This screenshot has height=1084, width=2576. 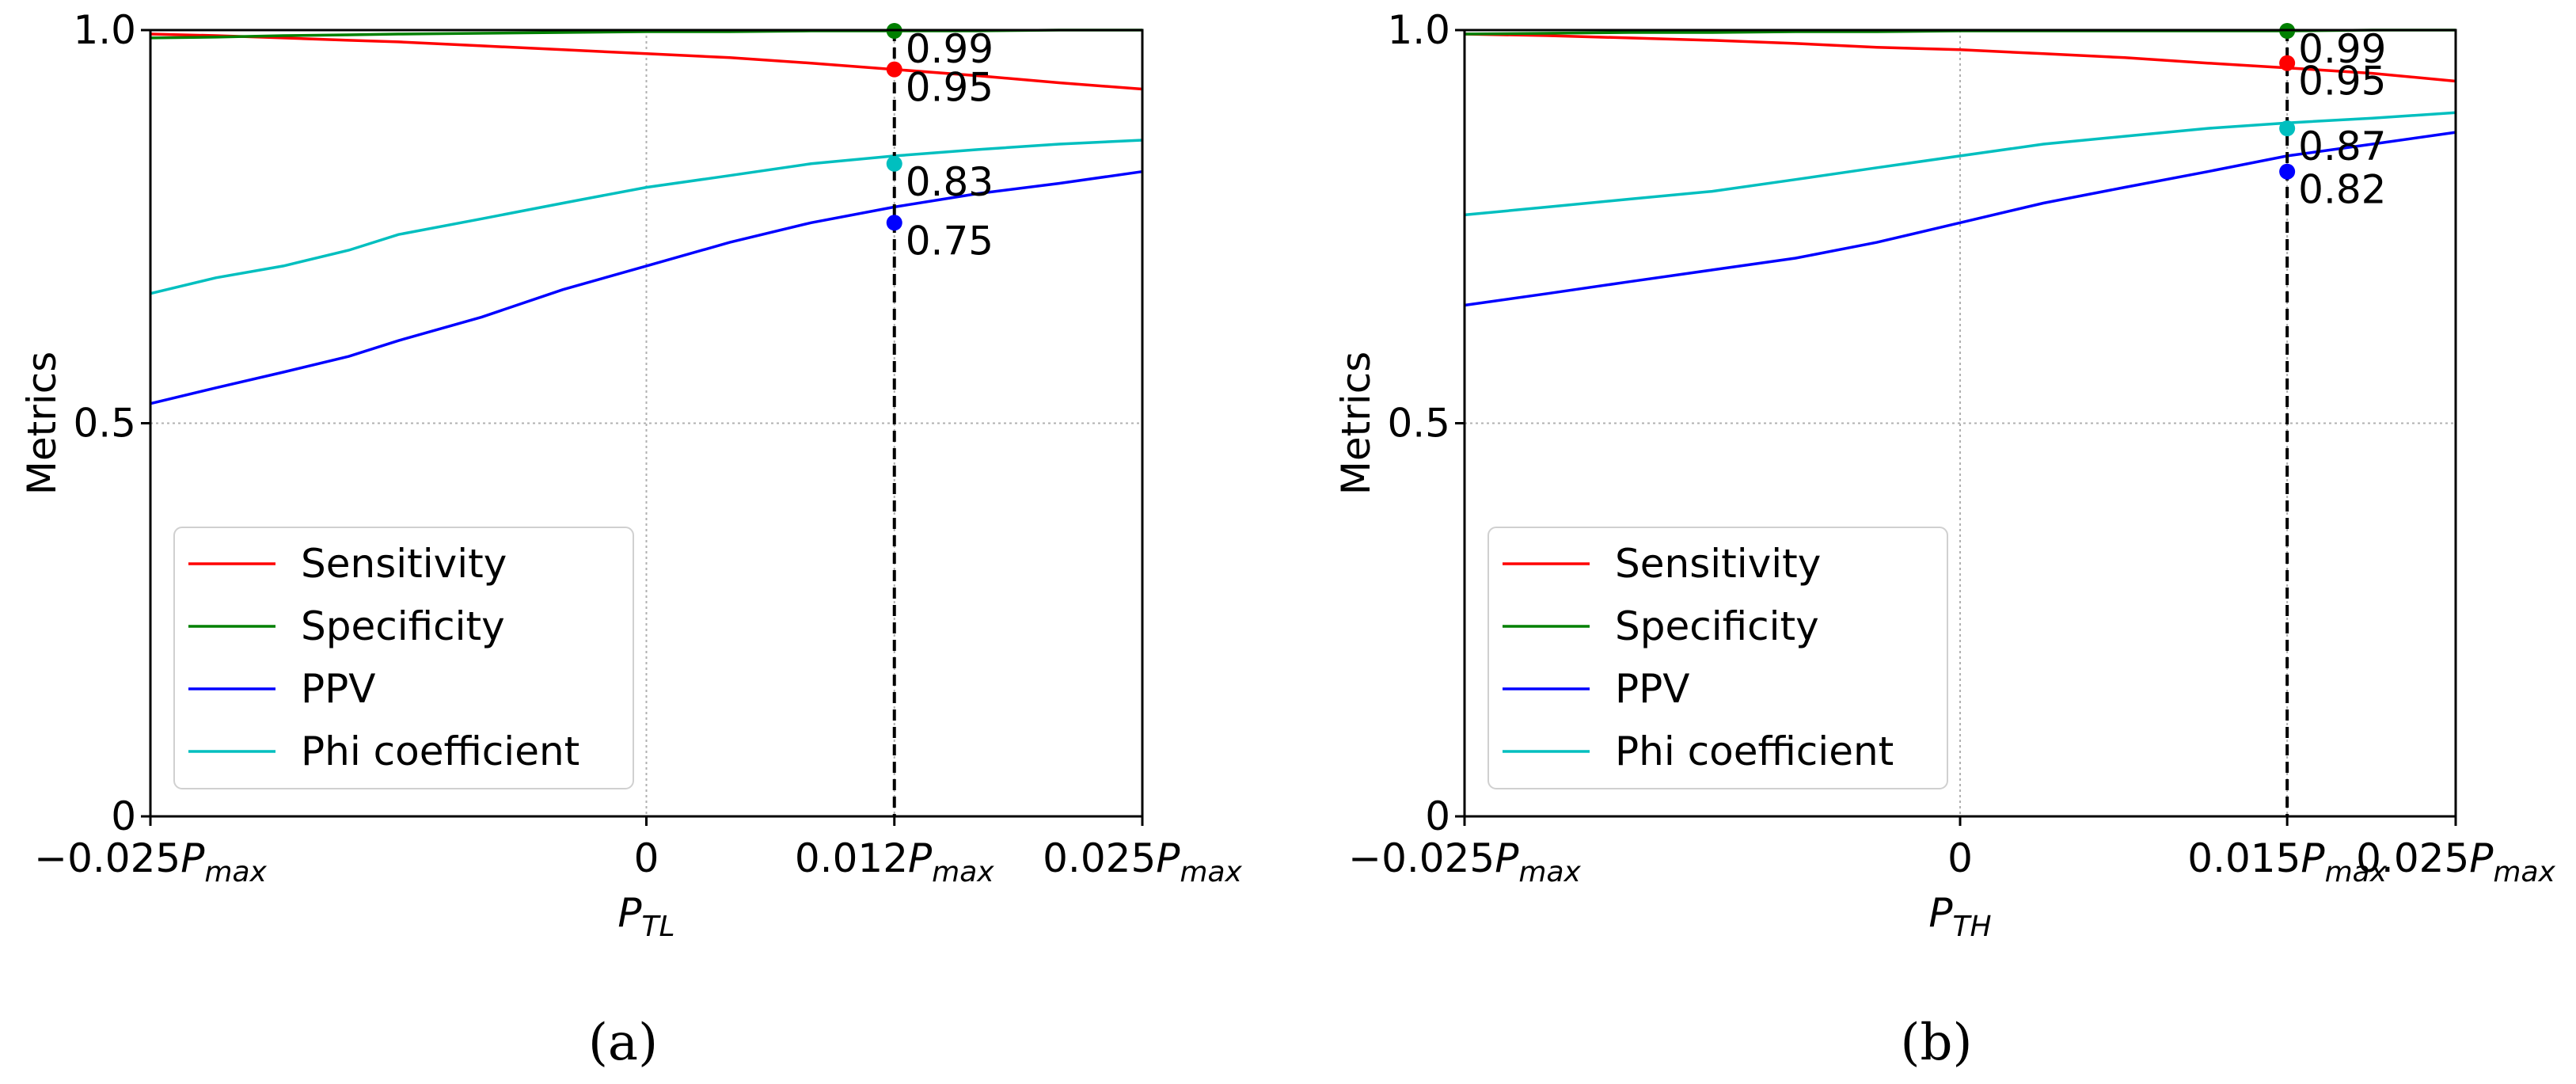 What do you see at coordinates (2342, 190) in the screenshot?
I see `marker-value-label: 0.82` at bounding box center [2342, 190].